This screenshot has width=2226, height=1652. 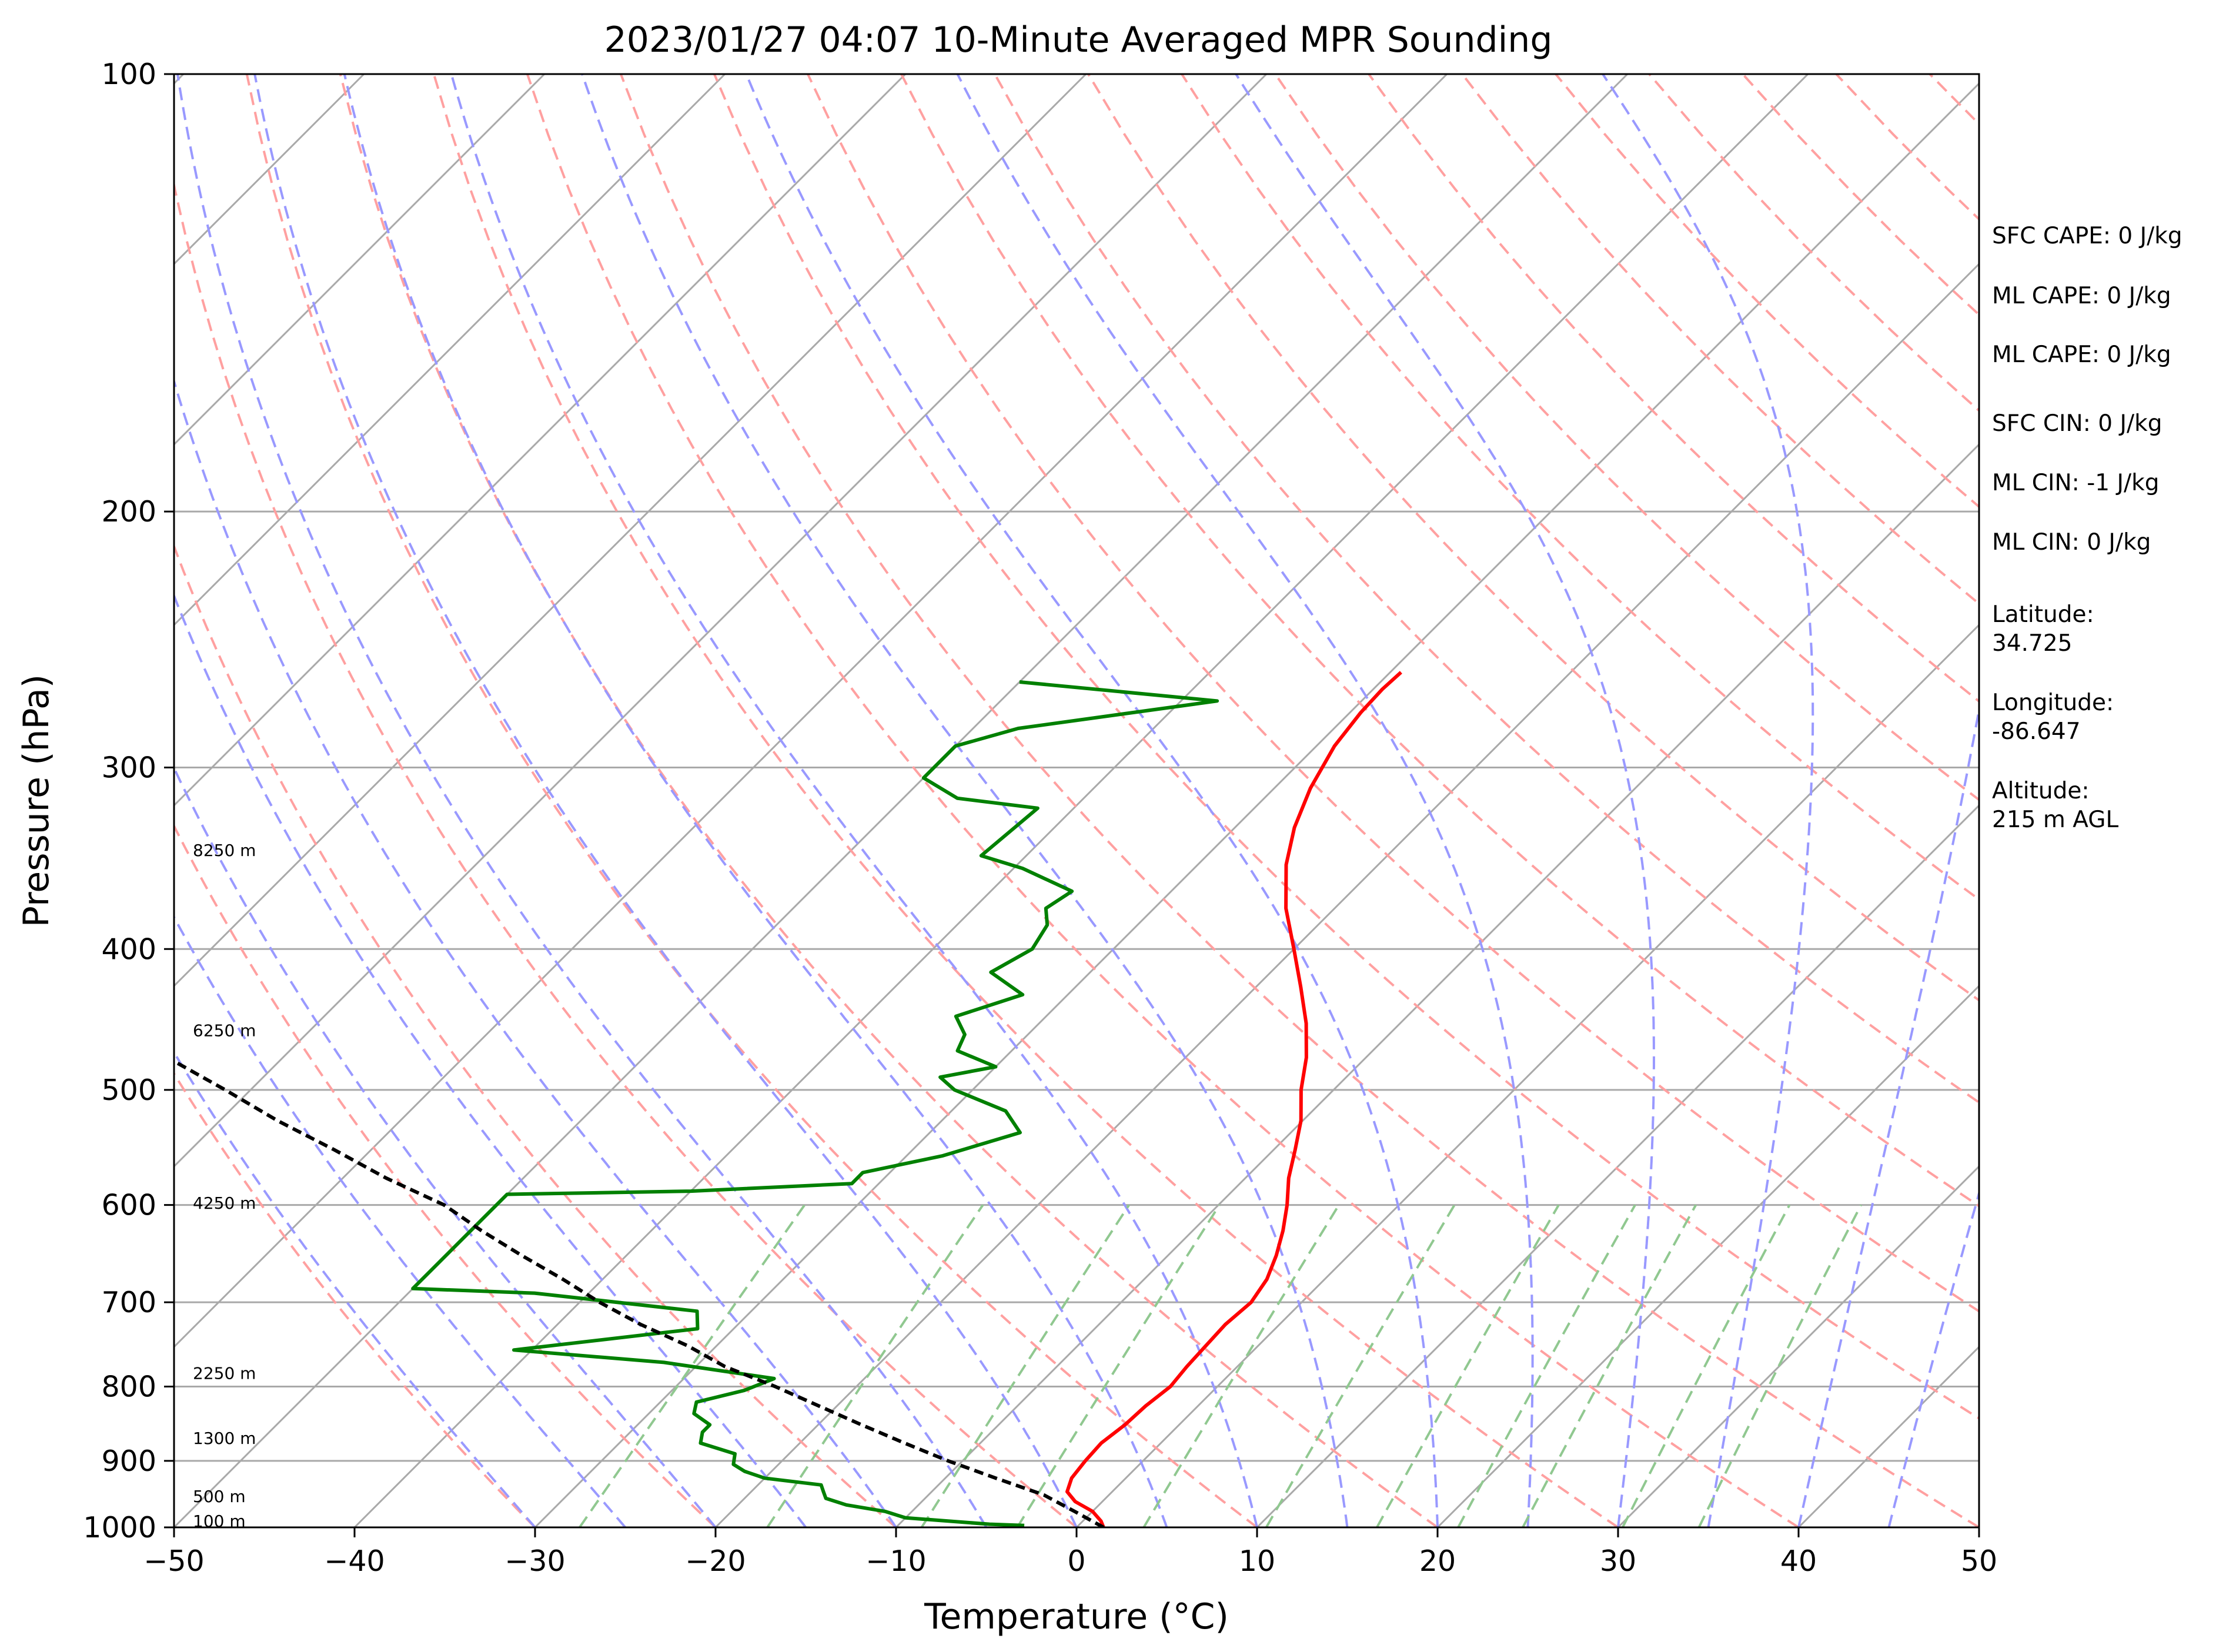 What do you see at coordinates (2055, 820) in the screenshot?
I see `altitude-value: 215 m AGL` at bounding box center [2055, 820].